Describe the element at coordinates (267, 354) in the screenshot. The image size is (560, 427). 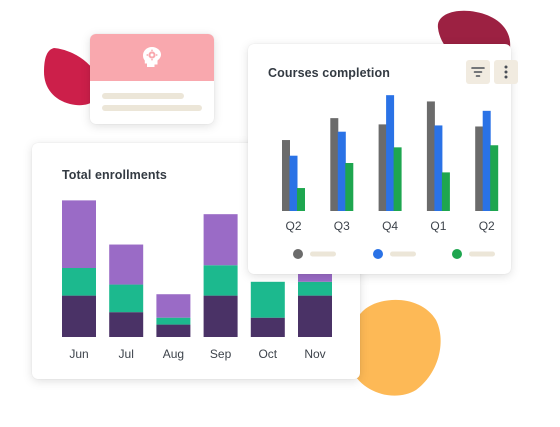
I see `enrollment-month-label: Oct` at that location.